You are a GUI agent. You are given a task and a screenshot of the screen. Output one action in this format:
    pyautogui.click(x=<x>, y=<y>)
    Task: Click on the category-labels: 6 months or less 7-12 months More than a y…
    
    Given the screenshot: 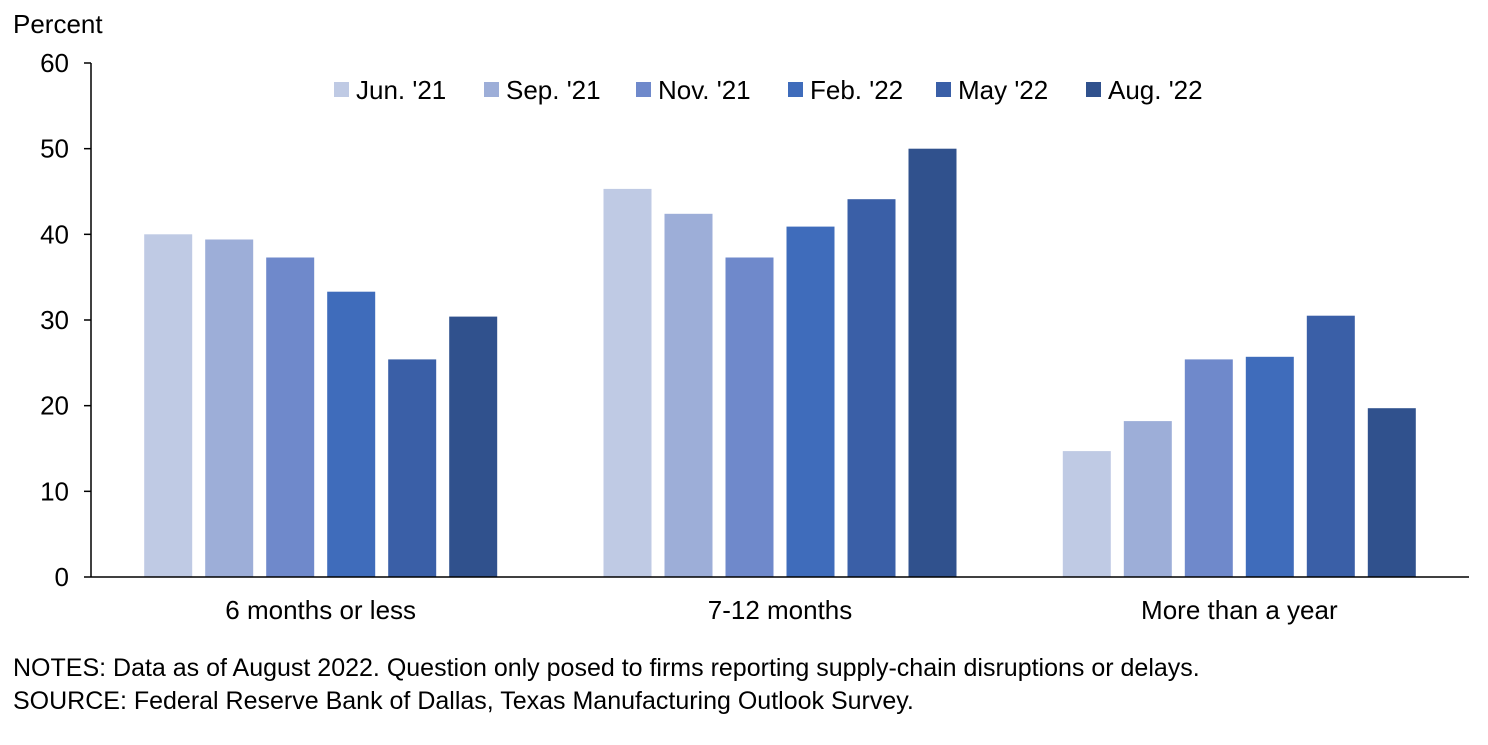 What is the action you would take?
    pyautogui.click(x=781, y=610)
    